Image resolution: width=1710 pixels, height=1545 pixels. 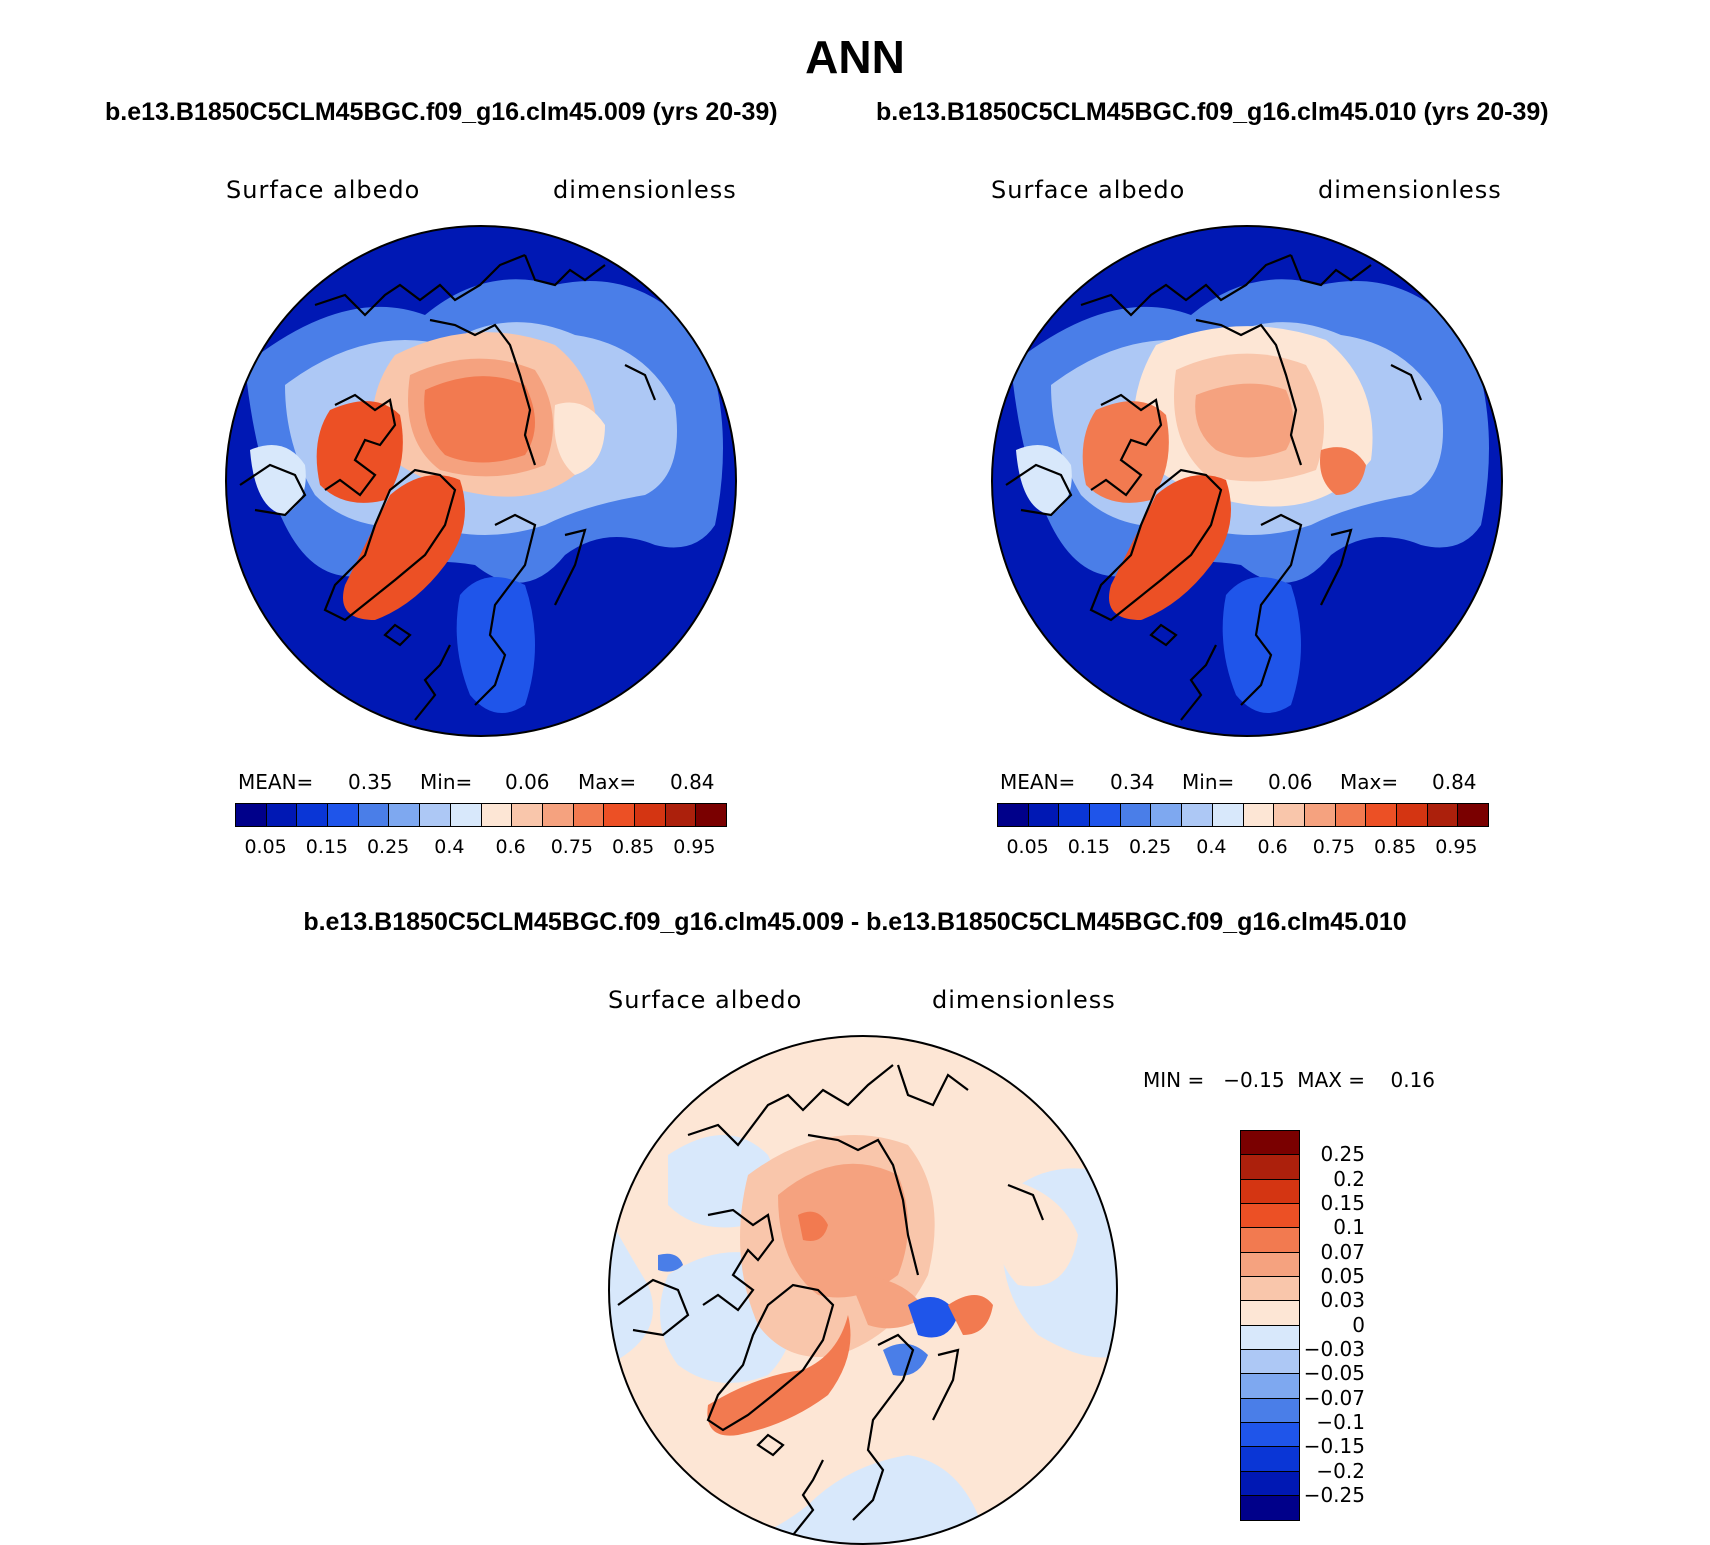 I want to click on panel2-max-value: 0.84, so click(x=1454, y=782).